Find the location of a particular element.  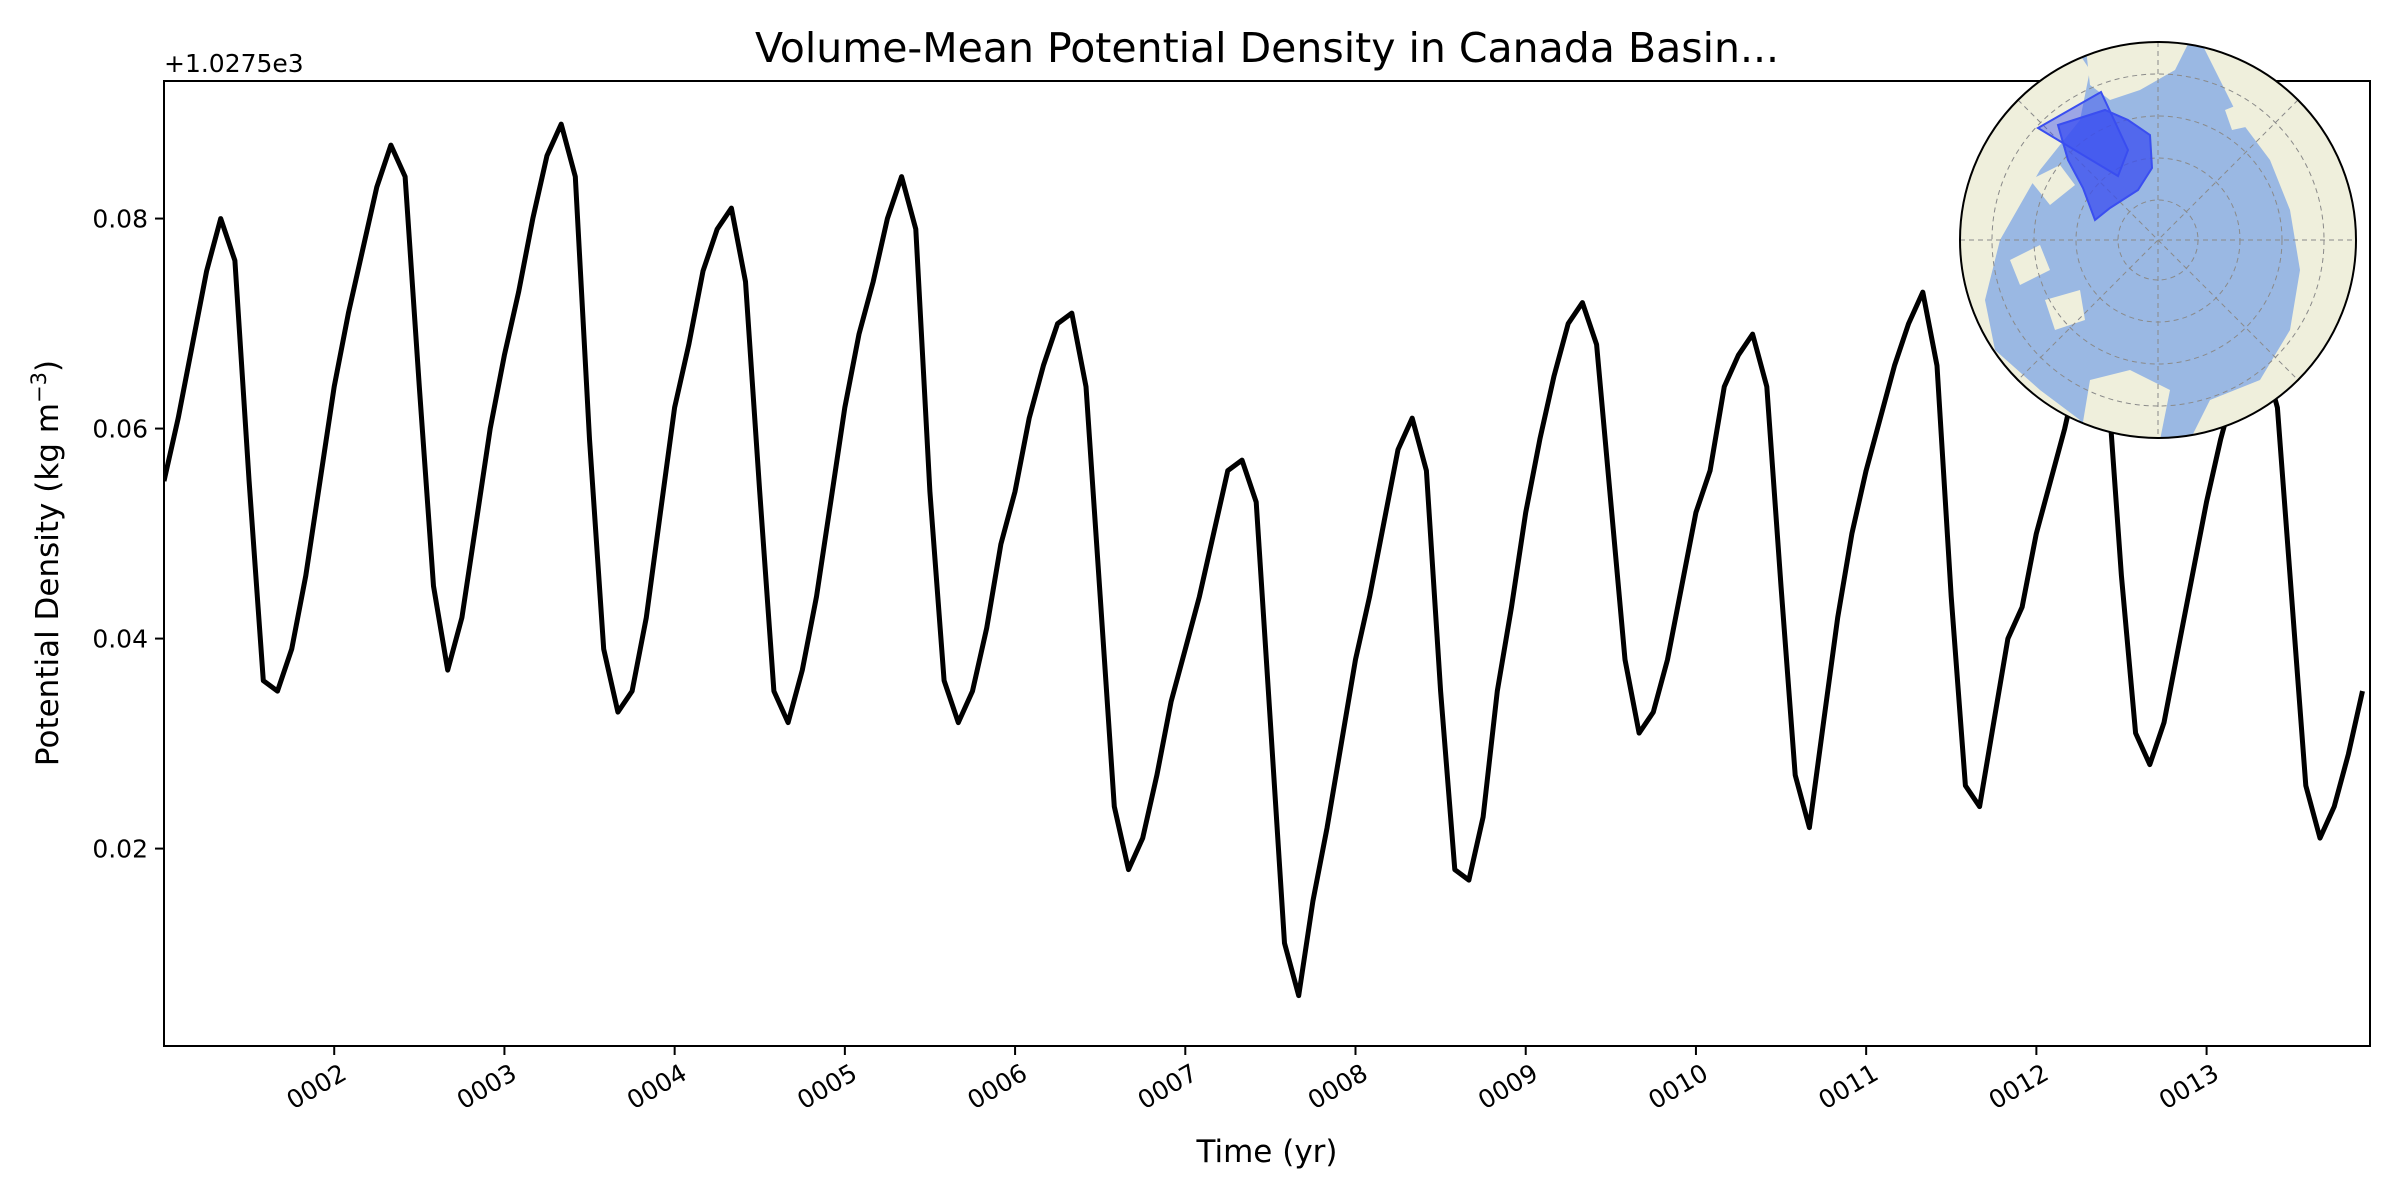

x-tick-label: 0002 is located at coordinates (317, 1086).